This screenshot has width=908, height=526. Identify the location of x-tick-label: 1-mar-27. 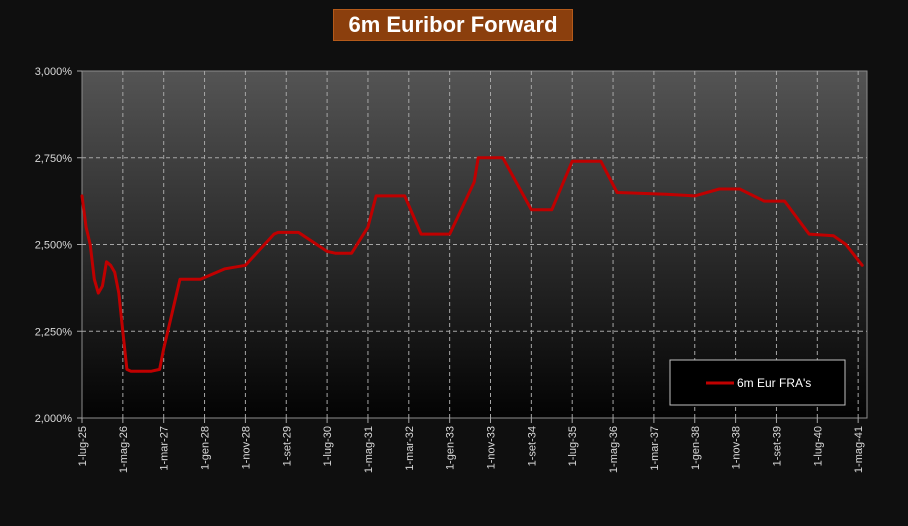
(165, 448).